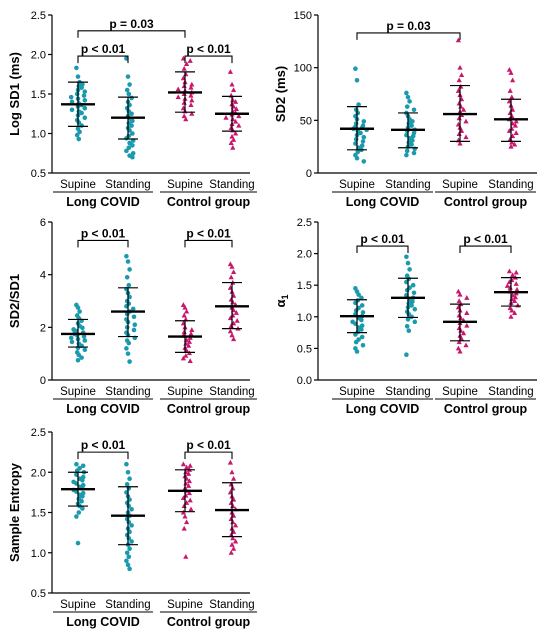 Image resolution: width=550 pixels, height=637 pixels. Describe the element at coordinates (38, 95) in the screenshot. I see `y-tick-label: 1.5` at that location.